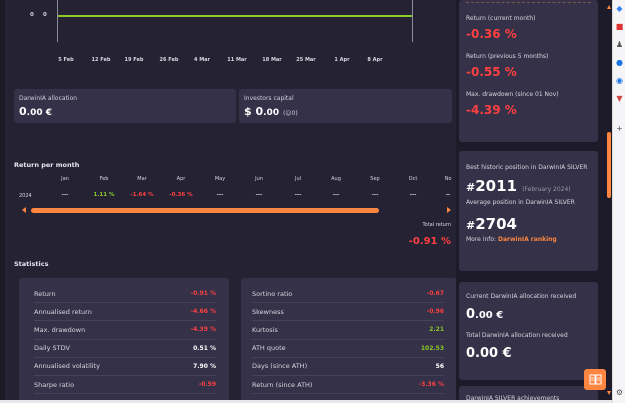 The height and width of the screenshot is (403, 625). Describe the element at coordinates (619, 62) in the screenshot. I see `copilot-icon: ●` at that location.